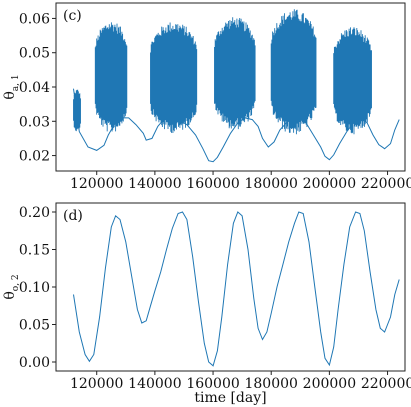 This screenshot has height=407, width=411. What do you see at coordinates (34, 363) in the screenshot?
I see `y-tick-label: 0.00` at bounding box center [34, 363].